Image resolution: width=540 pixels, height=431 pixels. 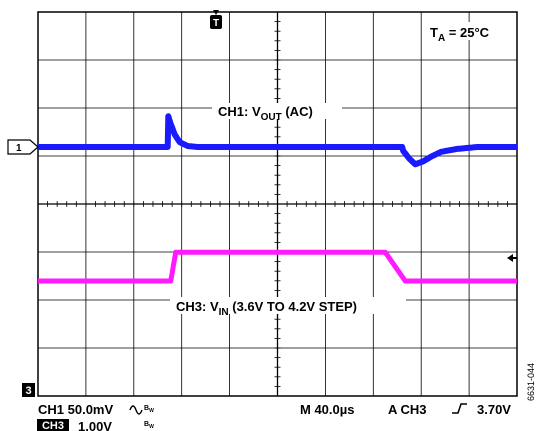 What do you see at coordinates (23, 147) in the screenshot?
I see `ch1-ground-marker: 1` at bounding box center [23, 147].